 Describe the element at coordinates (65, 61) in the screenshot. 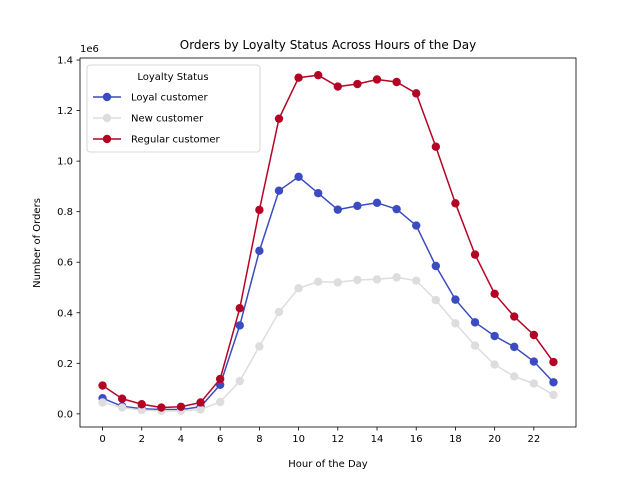

I see `y-tick-label: 1.4` at that location.